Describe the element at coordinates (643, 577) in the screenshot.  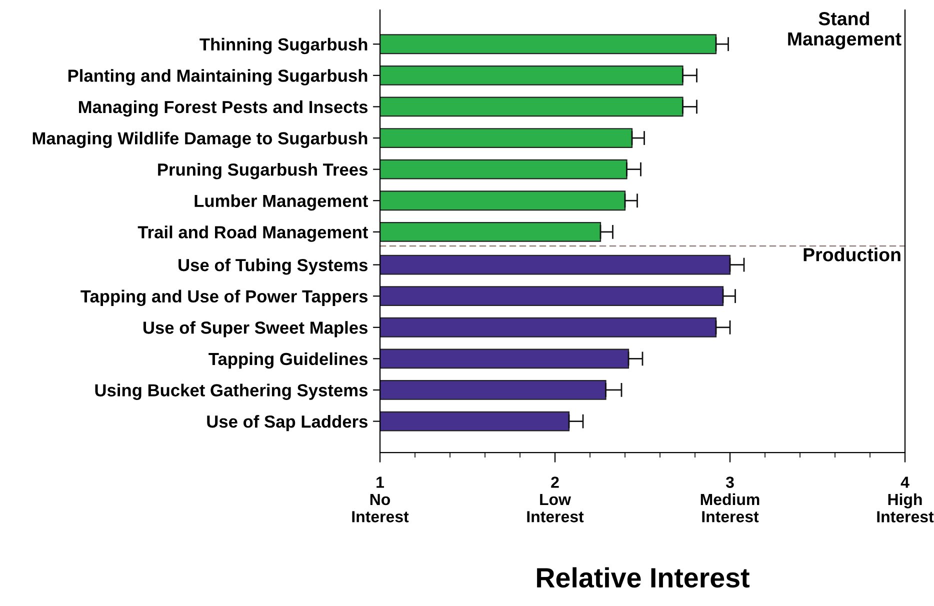
I see `x-axis-title: Relative Interest` at that location.